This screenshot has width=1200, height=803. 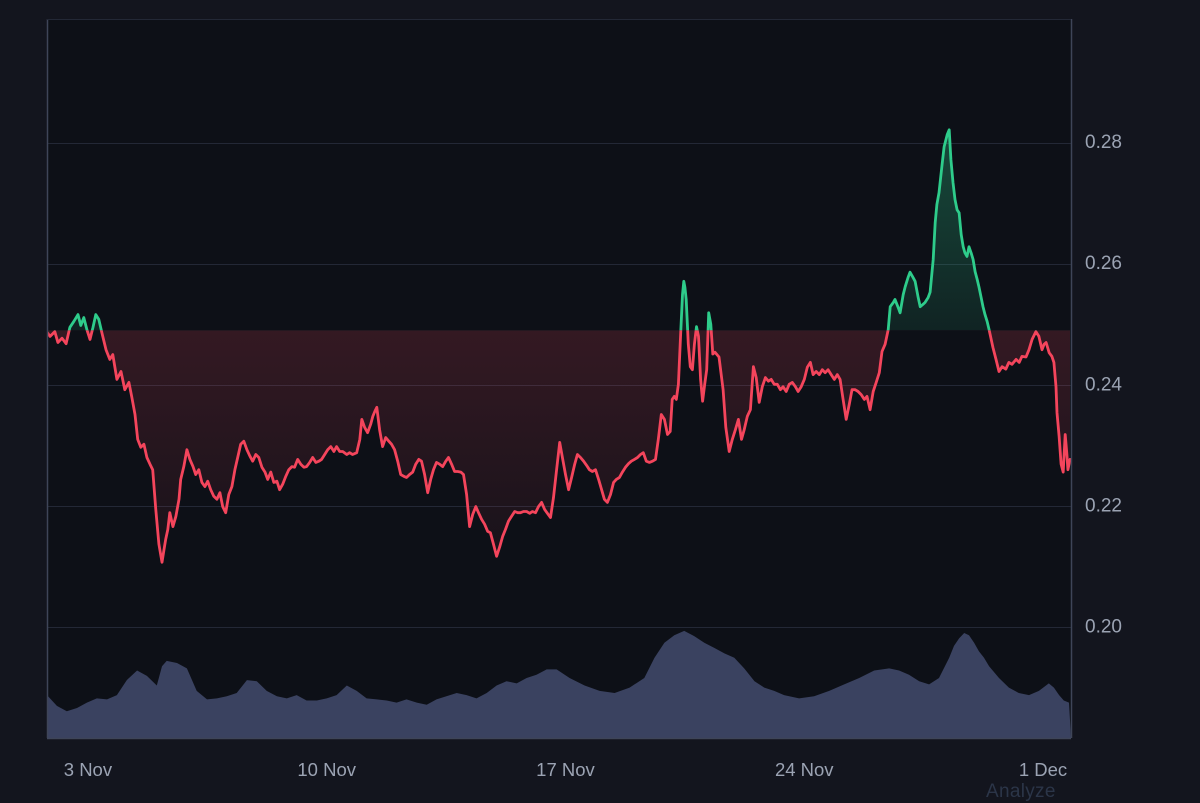 I want to click on y-axis-tick-label: 0.26, so click(x=1103, y=263).